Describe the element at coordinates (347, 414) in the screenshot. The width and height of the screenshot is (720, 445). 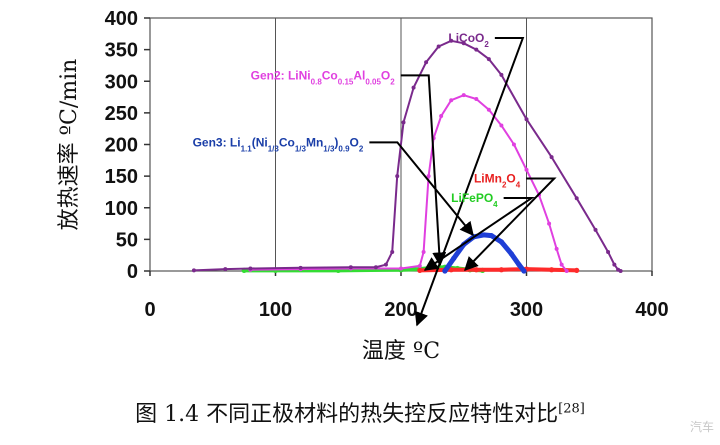
I see `caption-text: 图 1.4 不同正极材料的热失控反应特性对比` at that location.